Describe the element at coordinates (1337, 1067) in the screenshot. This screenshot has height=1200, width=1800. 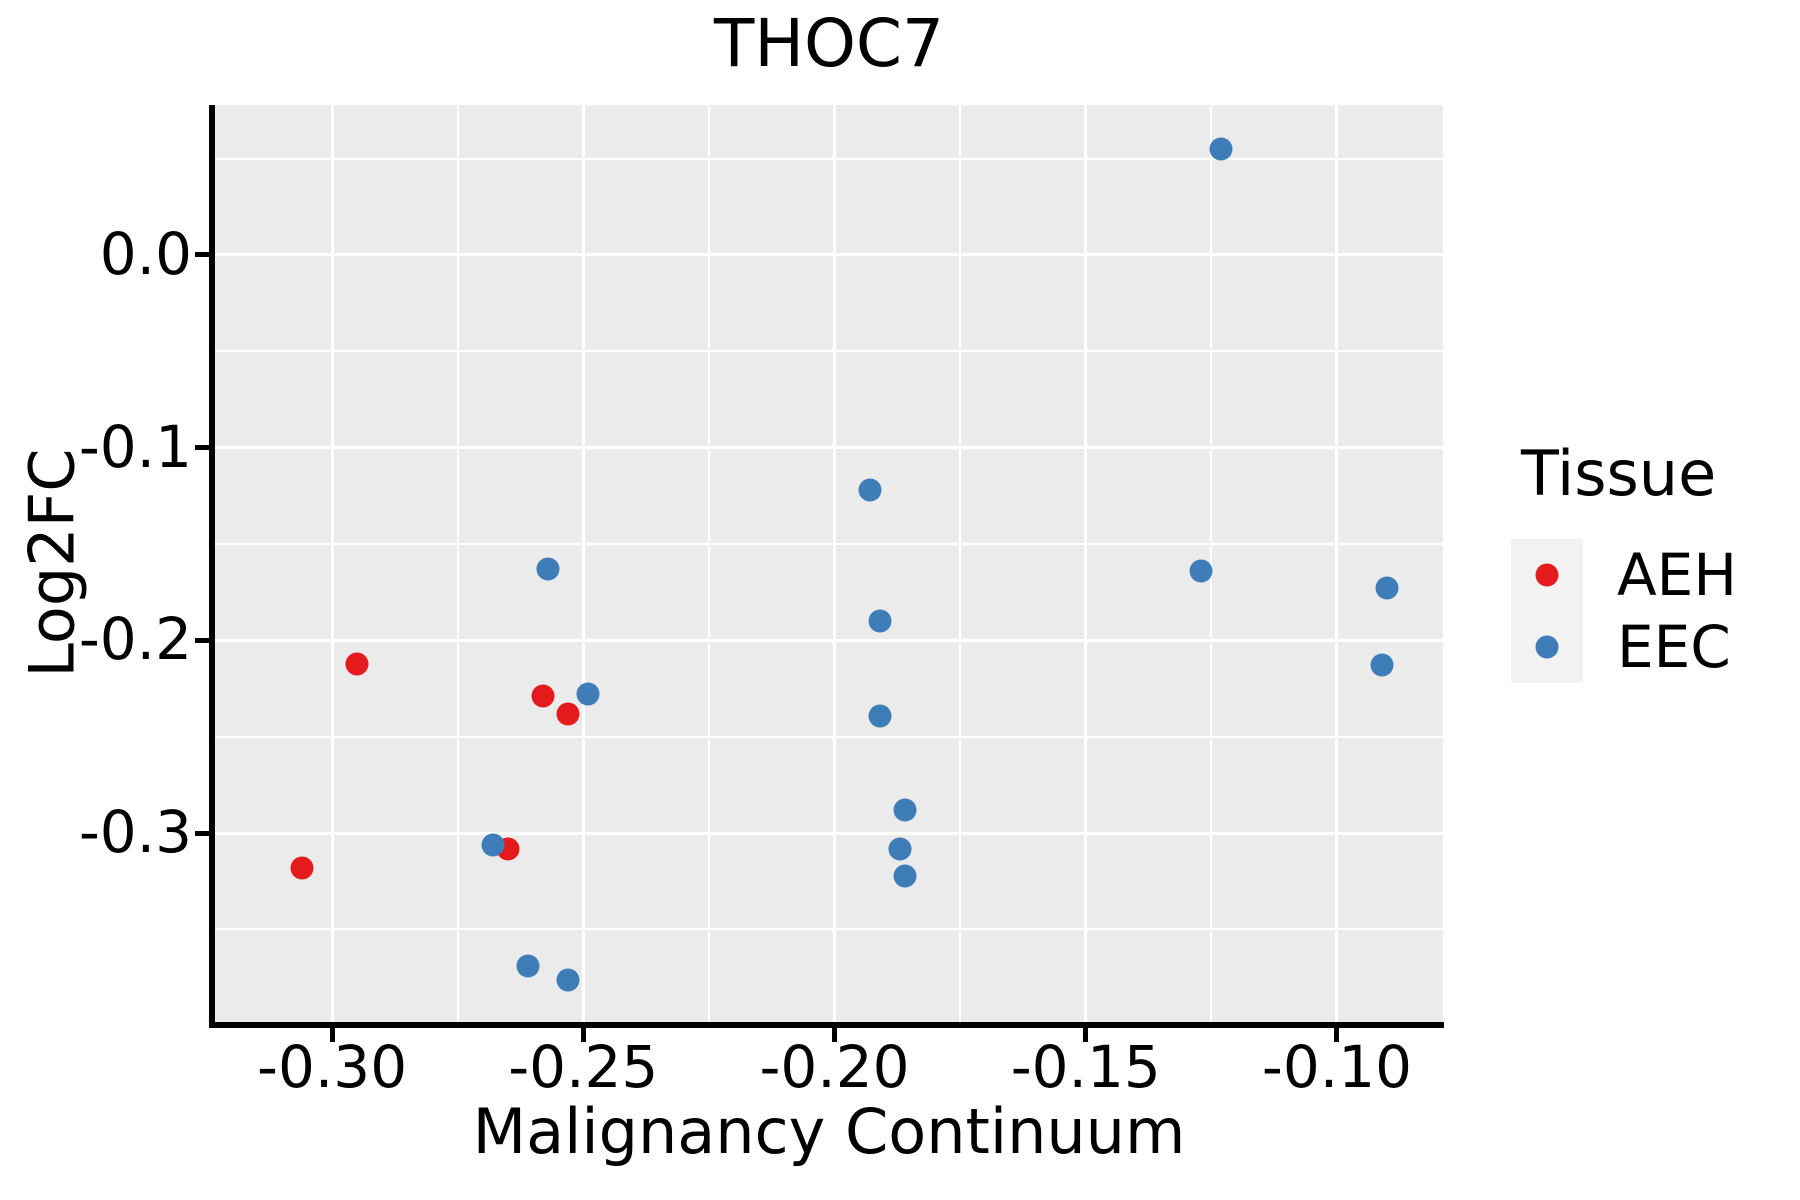
I see `x-tick-label: -0.10` at that location.